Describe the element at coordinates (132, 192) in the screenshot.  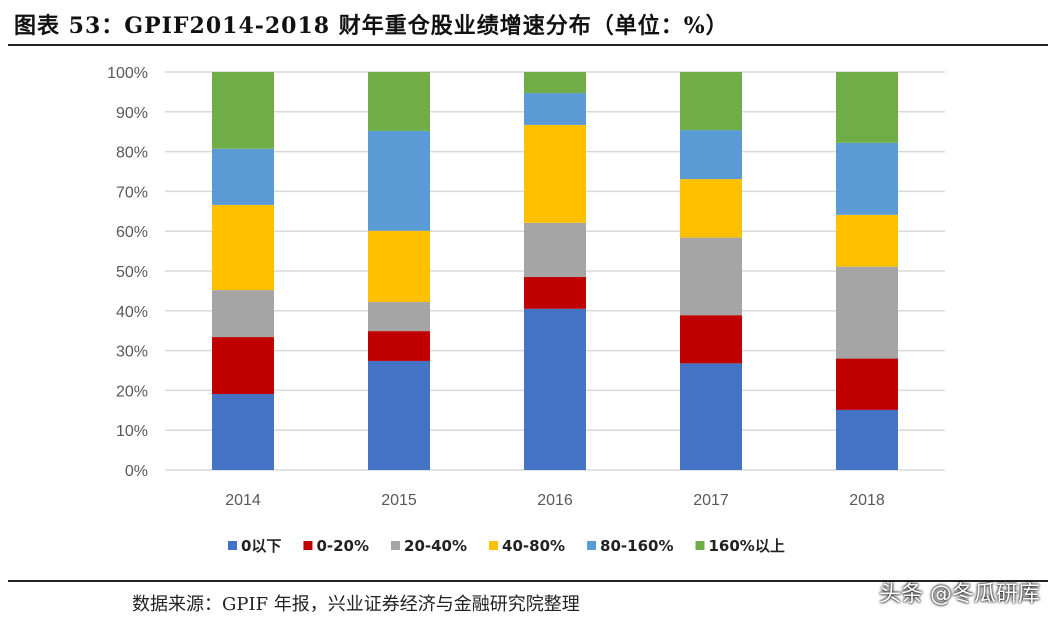
I see `y-tick-label: 70%` at that location.